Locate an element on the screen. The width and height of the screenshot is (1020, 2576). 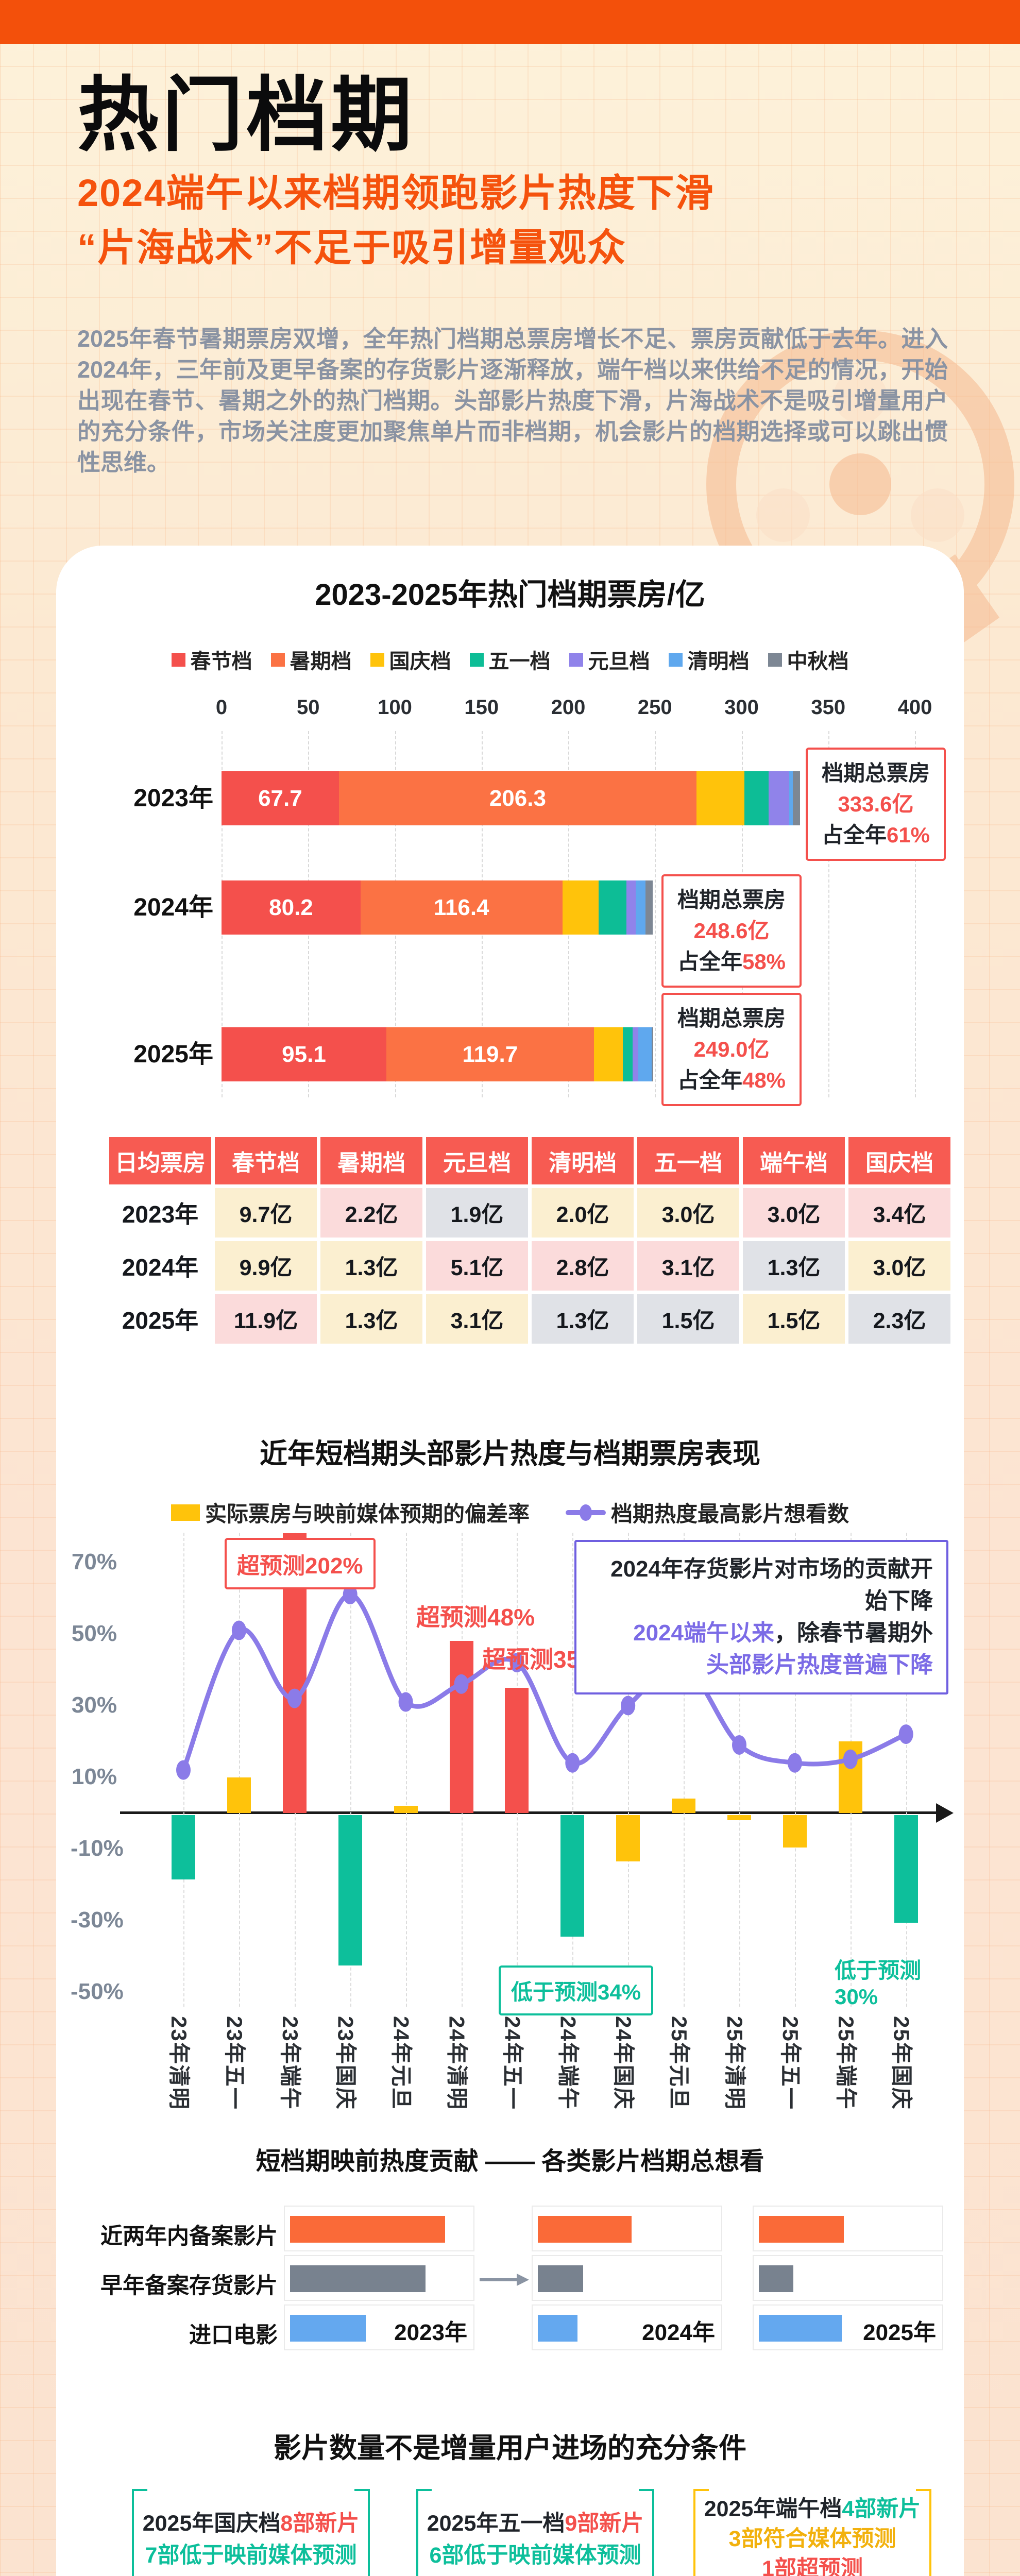
callout-line-2: 248.6亿 is located at coordinates (731, 931).